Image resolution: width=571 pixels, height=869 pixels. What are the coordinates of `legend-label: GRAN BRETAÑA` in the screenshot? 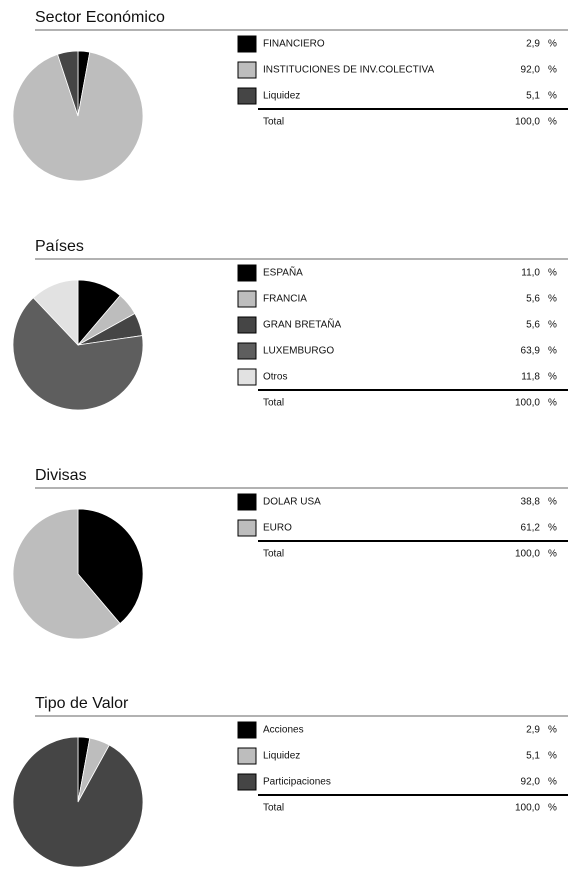 It's located at (302, 324).